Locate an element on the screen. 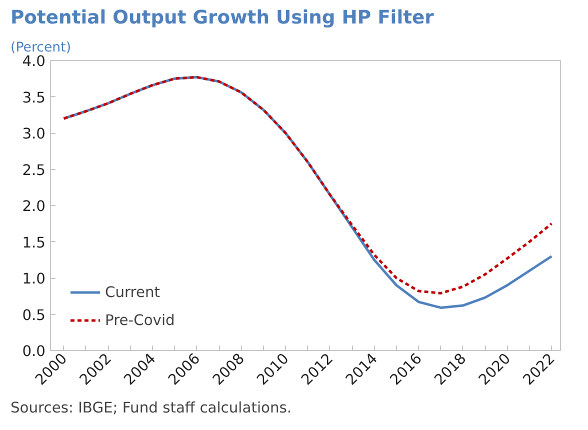  source-note: Sources: IBGE; Fund staff calculations. is located at coordinates (151, 408).